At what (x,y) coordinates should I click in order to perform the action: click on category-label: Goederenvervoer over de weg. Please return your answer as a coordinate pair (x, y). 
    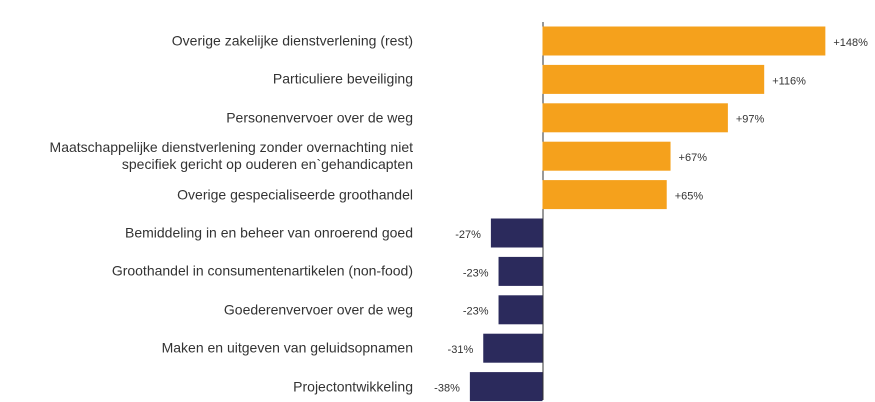
    Looking at the image, I should click on (318, 309).